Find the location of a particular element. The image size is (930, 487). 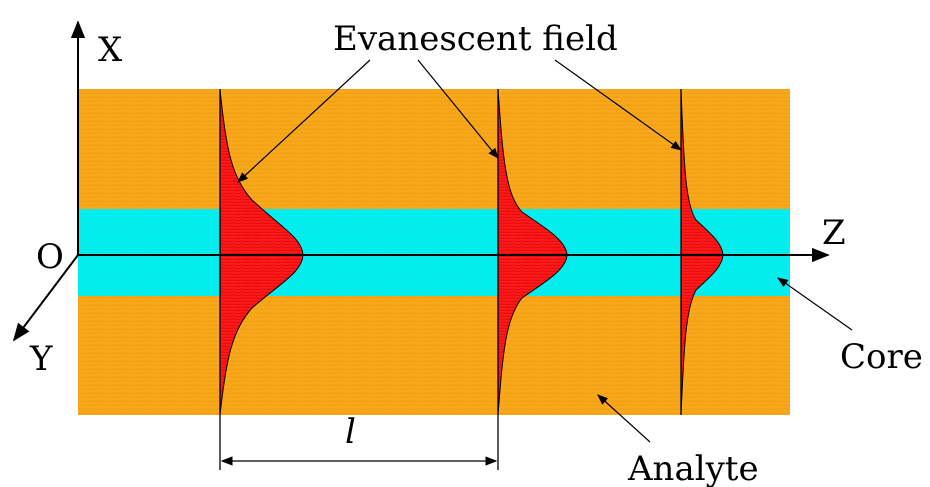

x-axis-label: X is located at coordinates (110, 50).